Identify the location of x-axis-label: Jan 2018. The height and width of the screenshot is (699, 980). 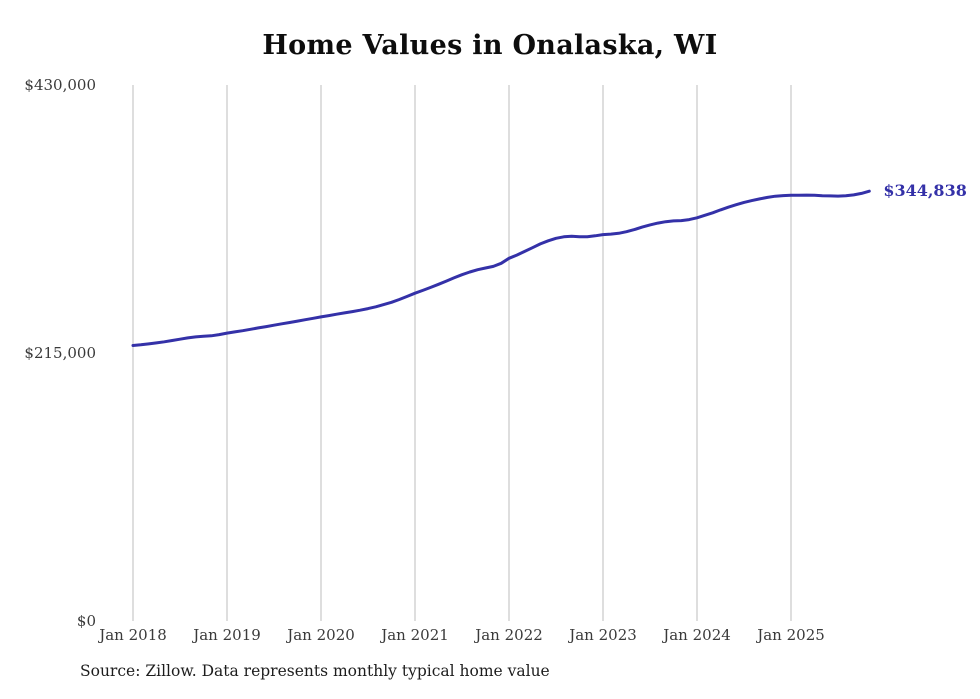
(133, 635).